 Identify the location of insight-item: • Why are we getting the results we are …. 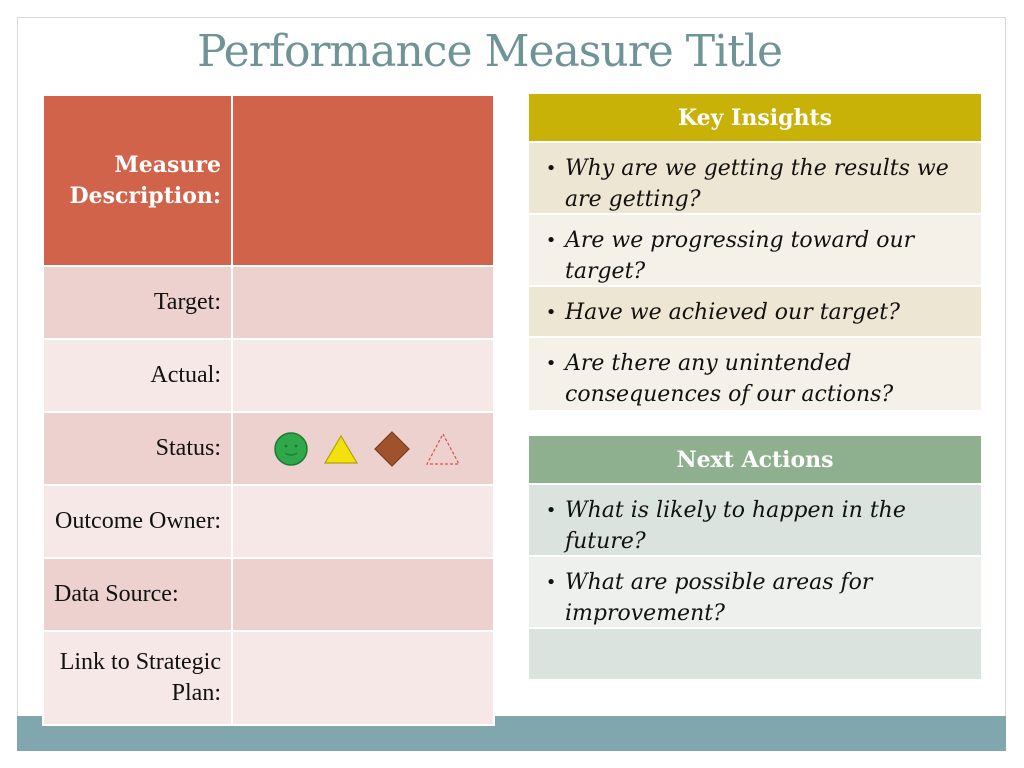
(755, 179).